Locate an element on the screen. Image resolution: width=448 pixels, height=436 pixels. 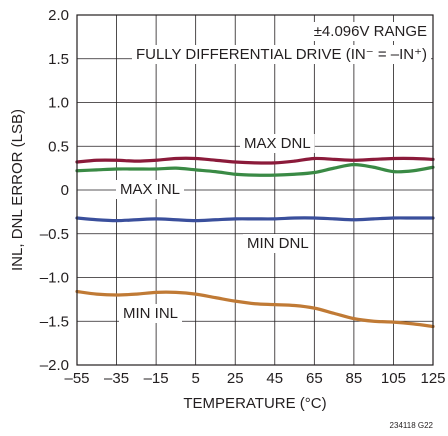
y-tick-label: –1.5 is located at coordinates (54, 321).